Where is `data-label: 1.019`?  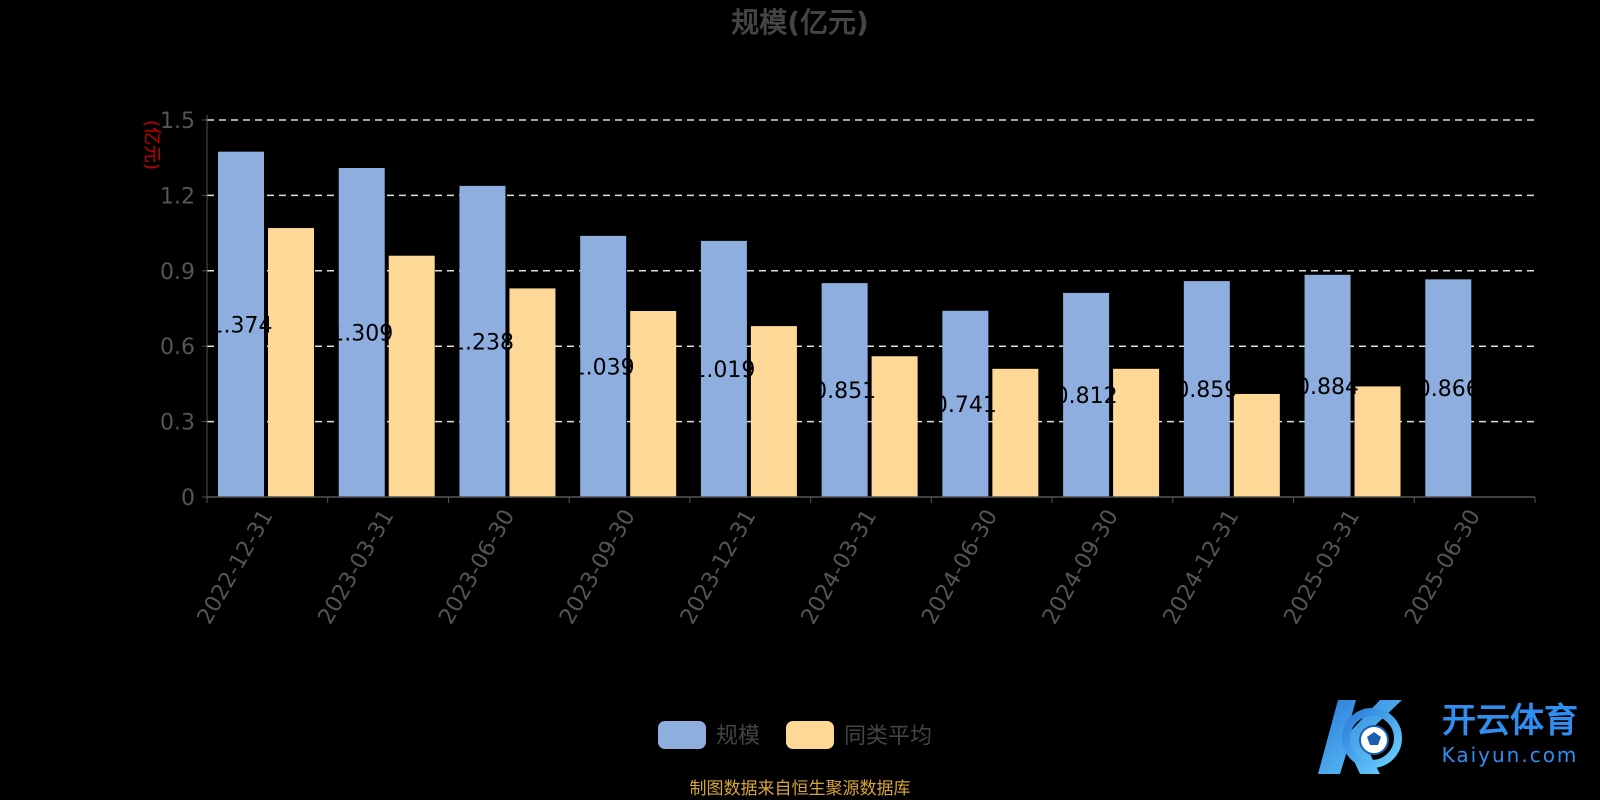 data-label: 1.019 is located at coordinates (723, 370).